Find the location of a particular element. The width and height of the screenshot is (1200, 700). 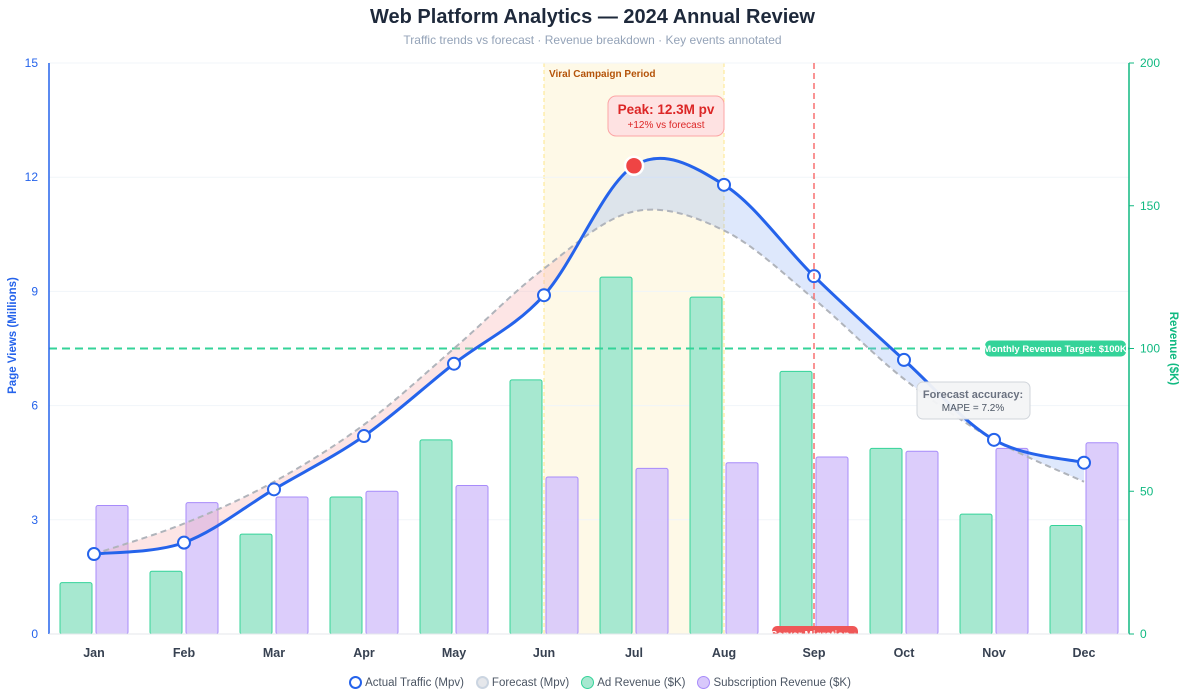

x-tick-label: Feb is located at coordinates (184, 653).